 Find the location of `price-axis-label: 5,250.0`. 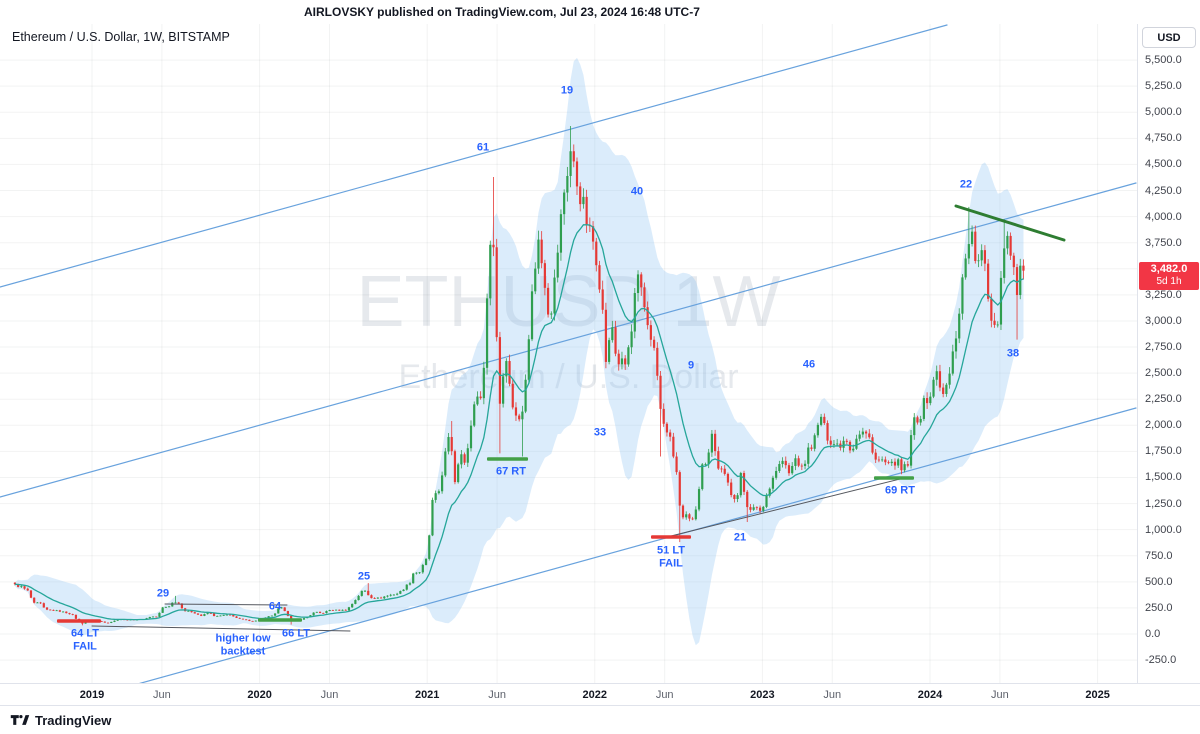

price-axis-label: 5,250.0 is located at coordinates (1163, 86).